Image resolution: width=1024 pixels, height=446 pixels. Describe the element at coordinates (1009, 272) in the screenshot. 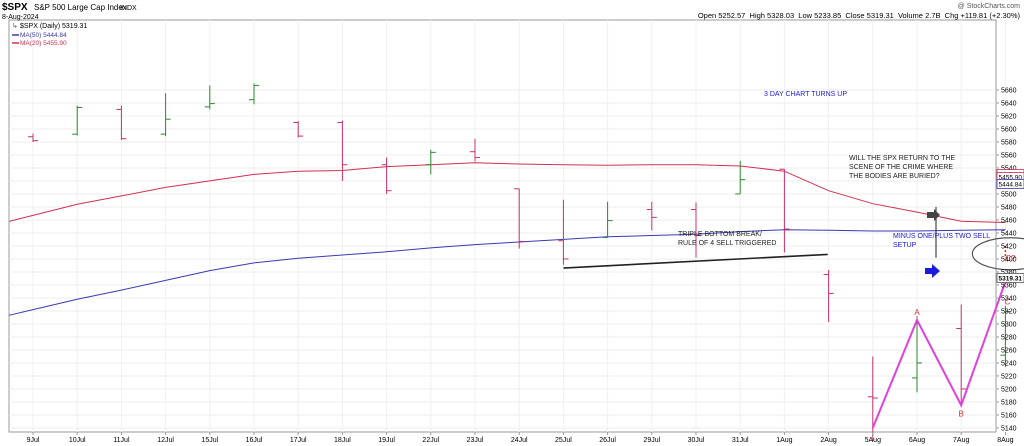

I see `y-tick-label: 5380` at that location.